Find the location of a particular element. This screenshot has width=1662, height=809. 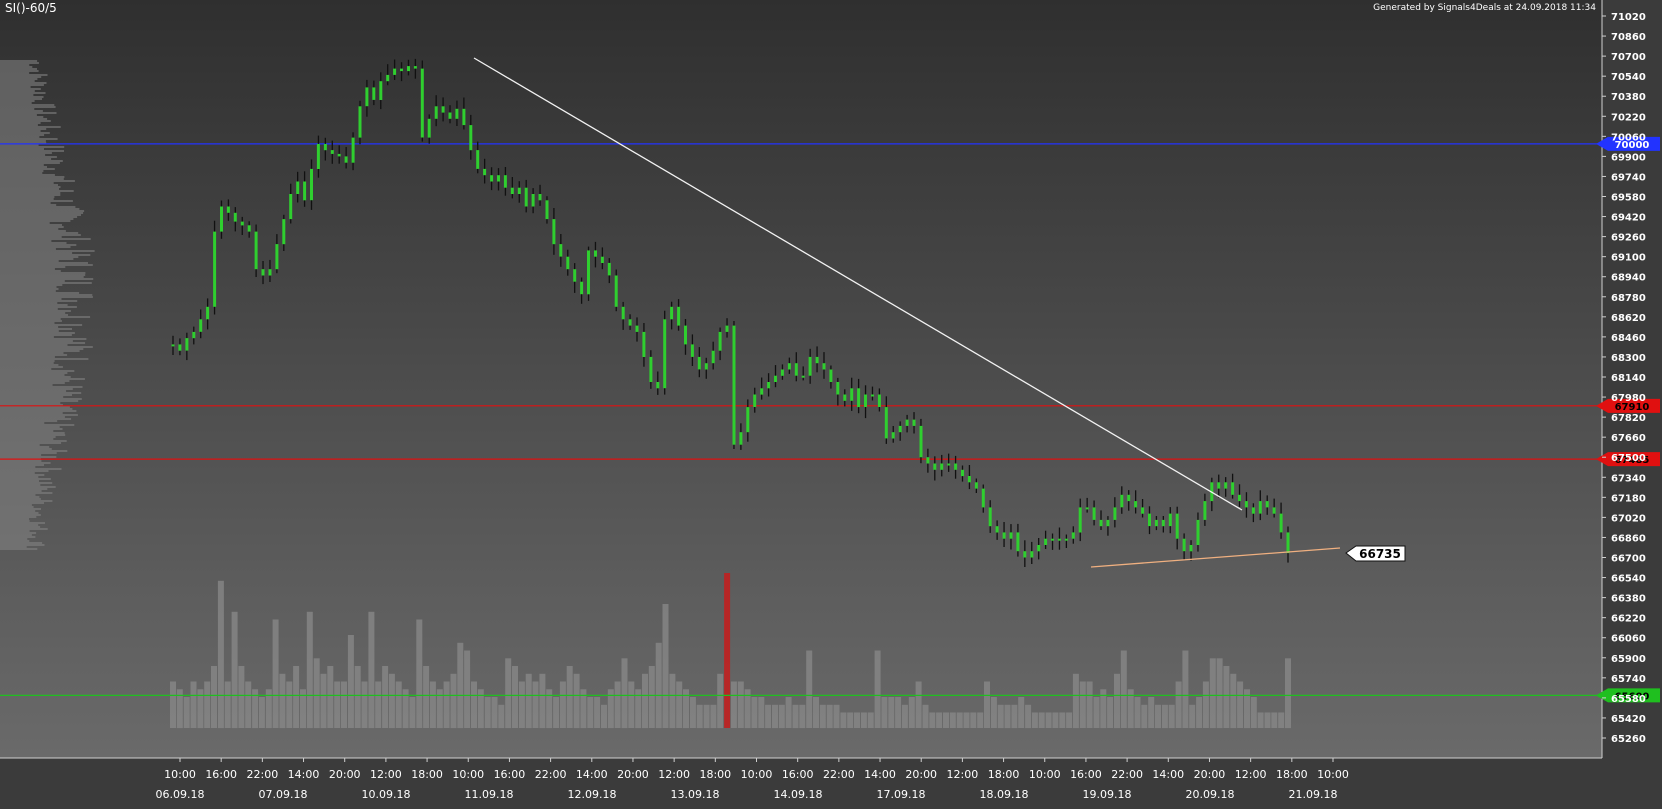

time-tick-label: 16:00 is located at coordinates (798, 774).